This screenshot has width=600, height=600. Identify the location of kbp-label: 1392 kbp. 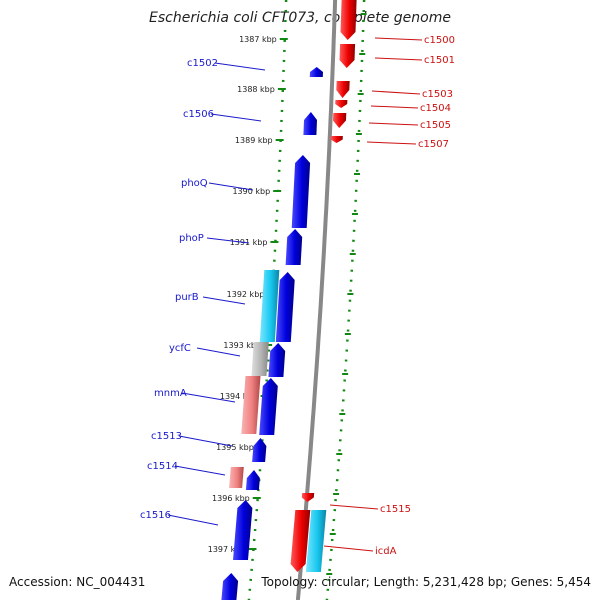
(246, 294).